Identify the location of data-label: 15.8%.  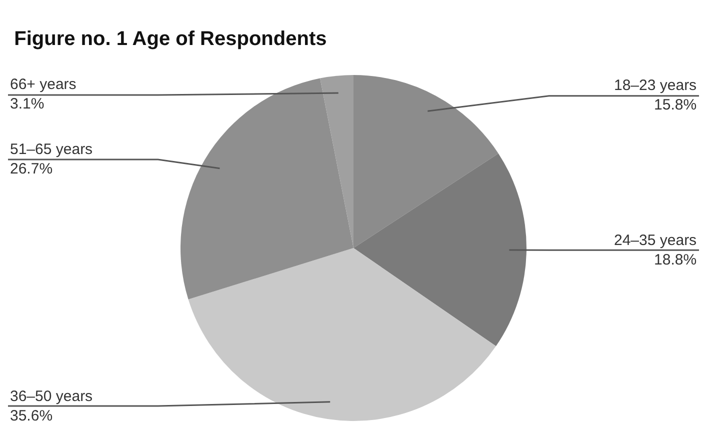
(675, 105).